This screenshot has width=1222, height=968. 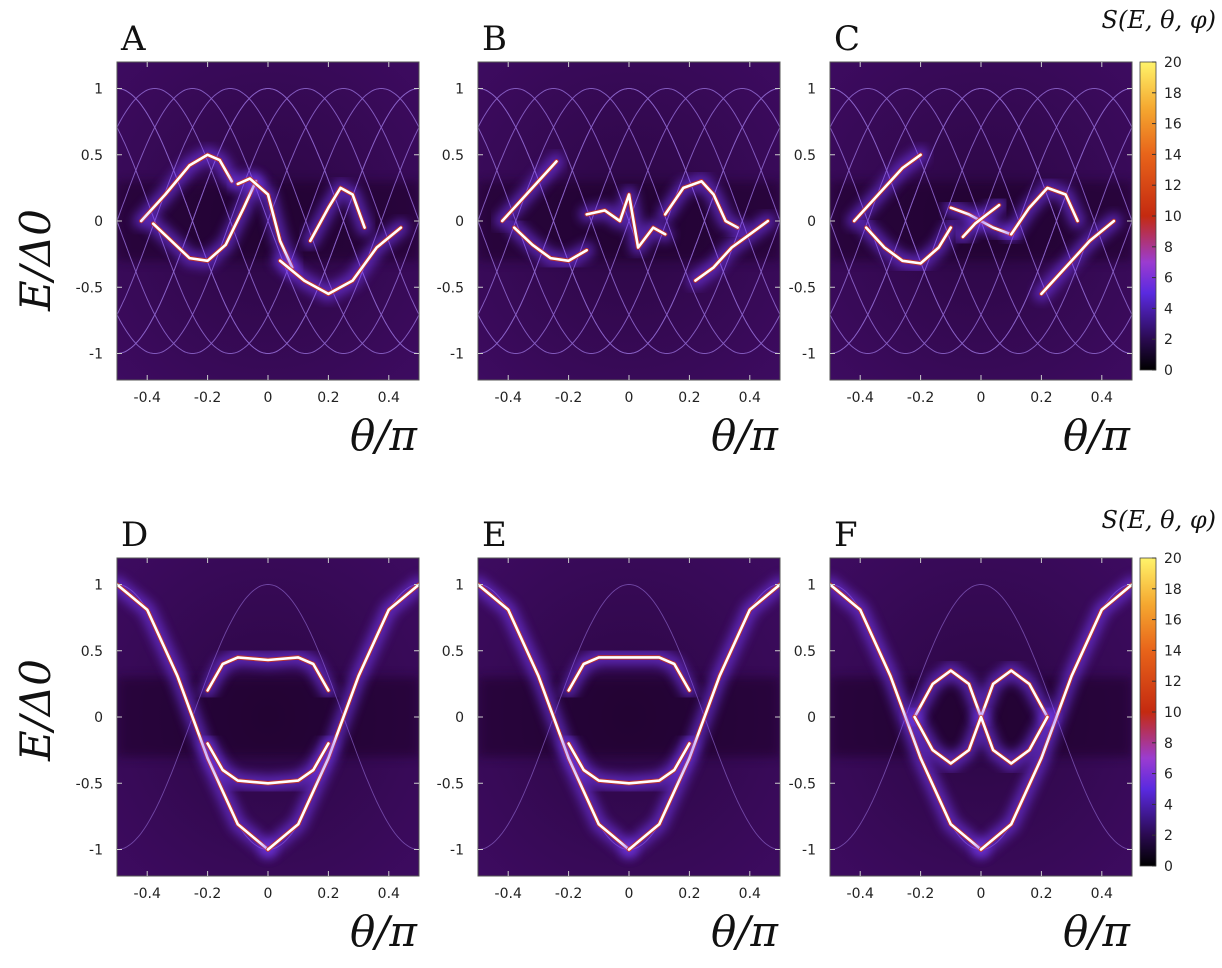 What do you see at coordinates (1159, 520) in the screenshot?
I see `colorbar-title-bottom: S(E, θ, φ)` at bounding box center [1159, 520].